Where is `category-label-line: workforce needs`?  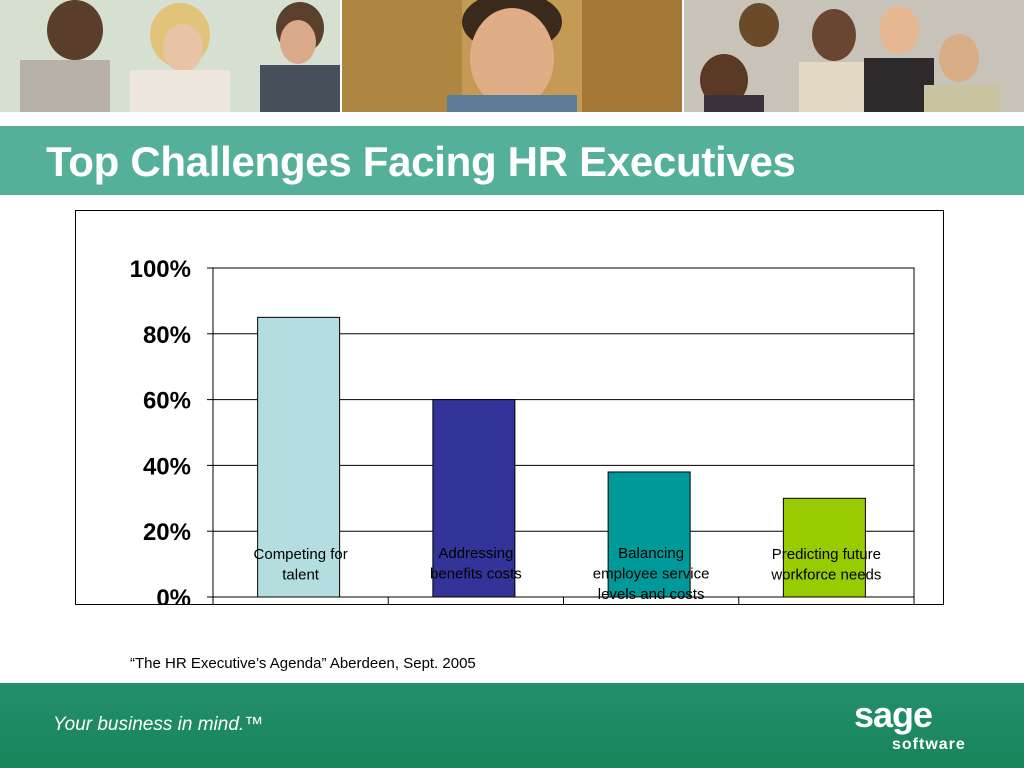 category-label-line: workforce needs is located at coordinates (825, 575).